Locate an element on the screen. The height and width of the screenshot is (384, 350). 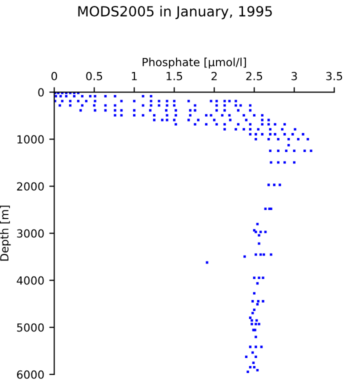
y-tick-label: 1000 is located at coordinates (30, 139).